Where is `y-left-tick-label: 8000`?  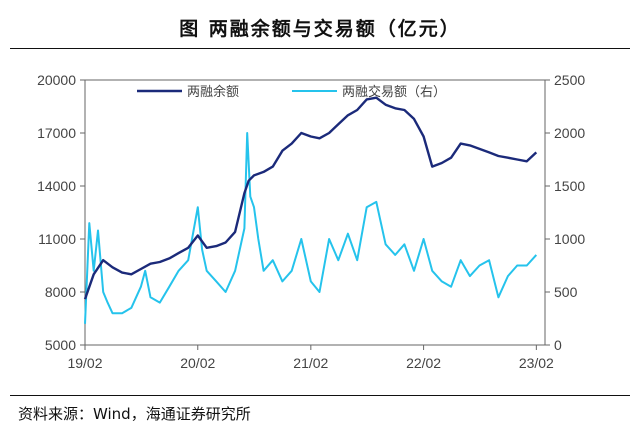 y-left-tick-label: 8000 is located at coordinates (60, 292).